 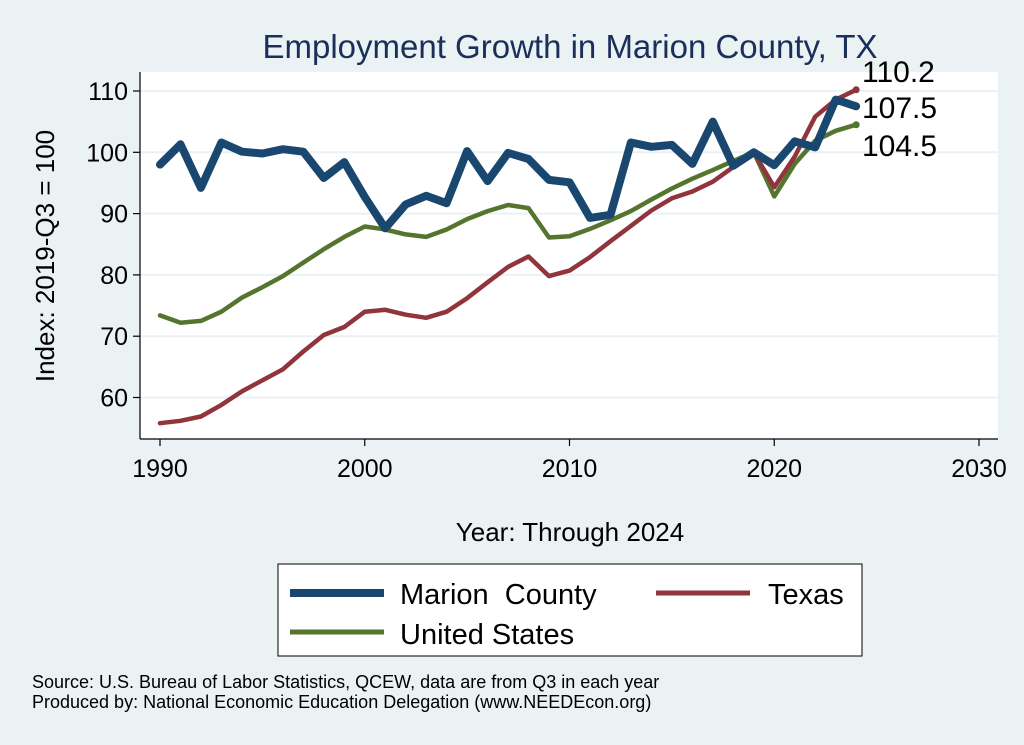 What do you see at coordinates (856, 90) in the screenshot?
I see `series-endpoint-texas` at bounding box center [856, 90].